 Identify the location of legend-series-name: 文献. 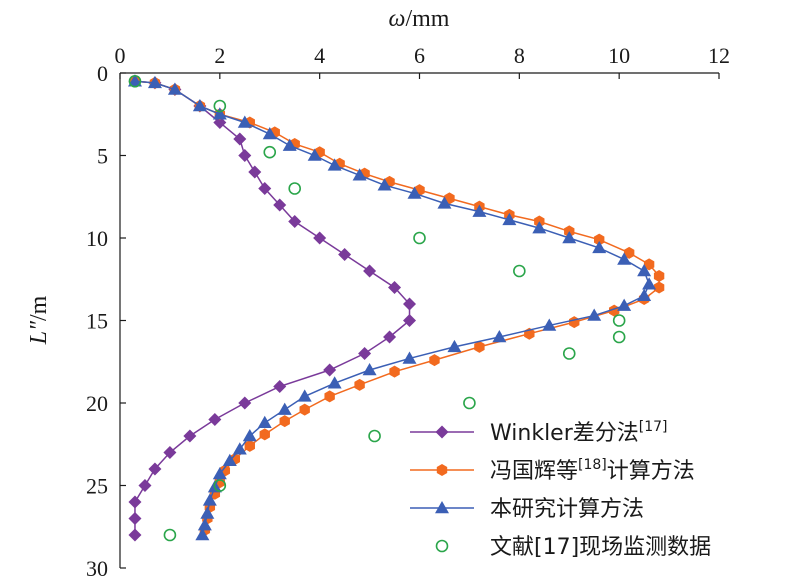
(512, 547).